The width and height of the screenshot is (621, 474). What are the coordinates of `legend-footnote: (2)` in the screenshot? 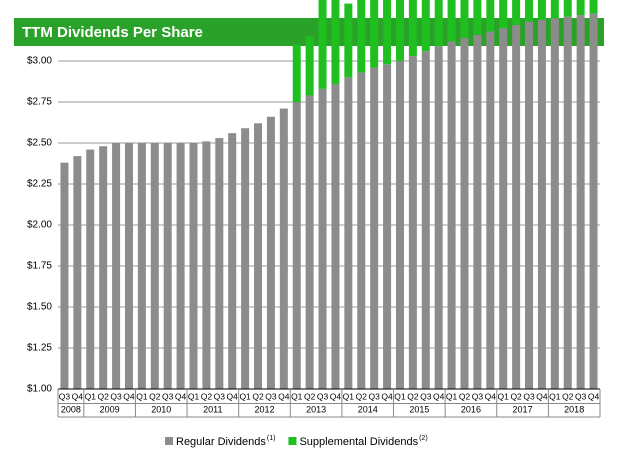 It's located at (423, 438).